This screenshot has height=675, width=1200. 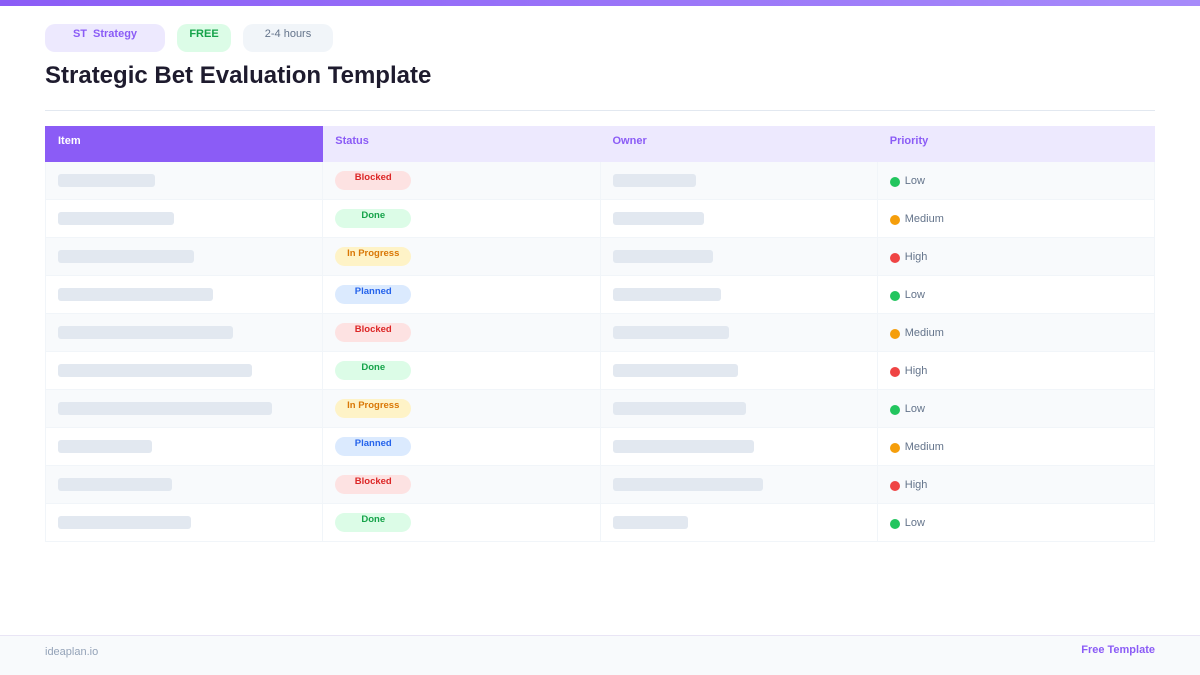 What do you see at coordinates (80, 34) in the screenshot?
I see `badge-code: ST` at bounding box center [80, 34].